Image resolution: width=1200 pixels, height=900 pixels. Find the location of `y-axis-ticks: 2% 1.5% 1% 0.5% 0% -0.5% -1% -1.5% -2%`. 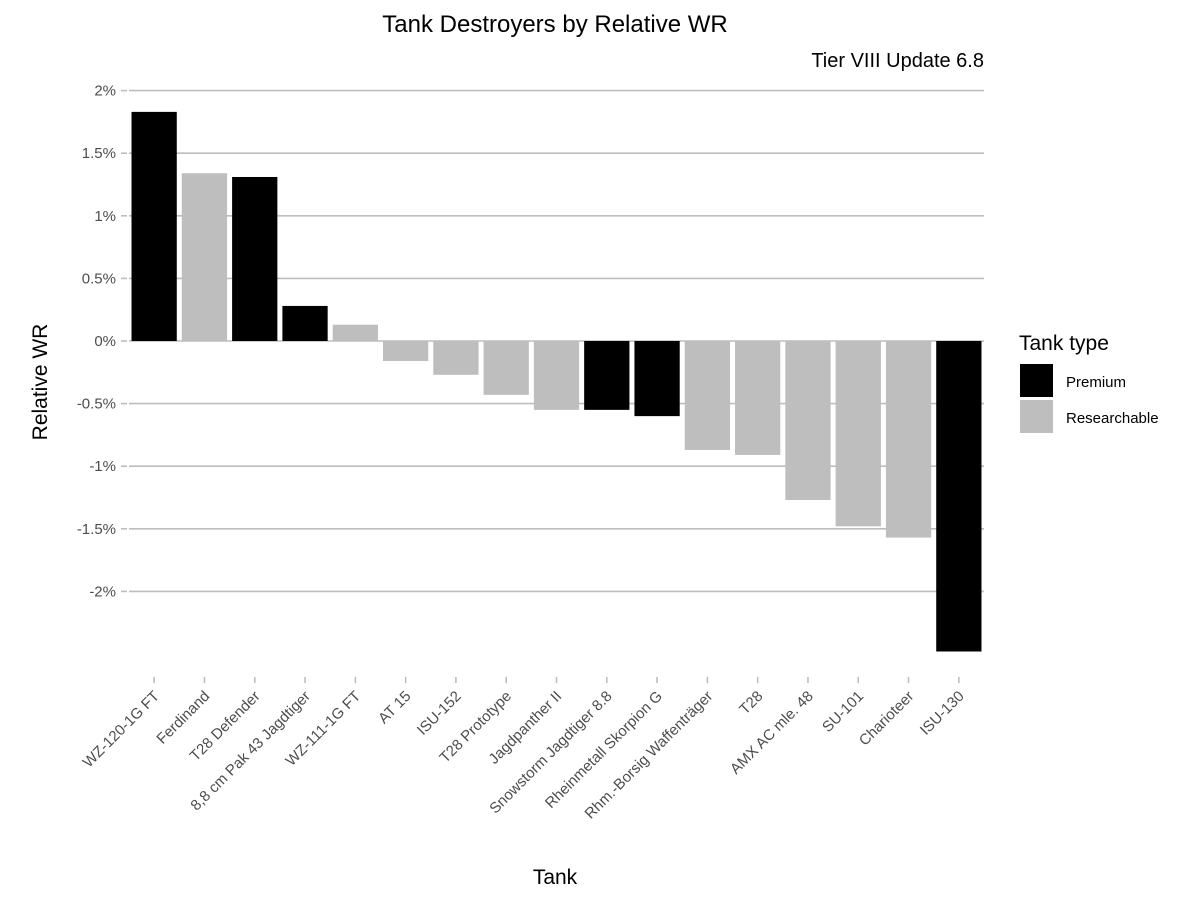

y-axis-ticks: 2% 1.5% 1% 0.5% 0% -0.5% -1% -1.5% -2% is located at coordinates (102, 341).